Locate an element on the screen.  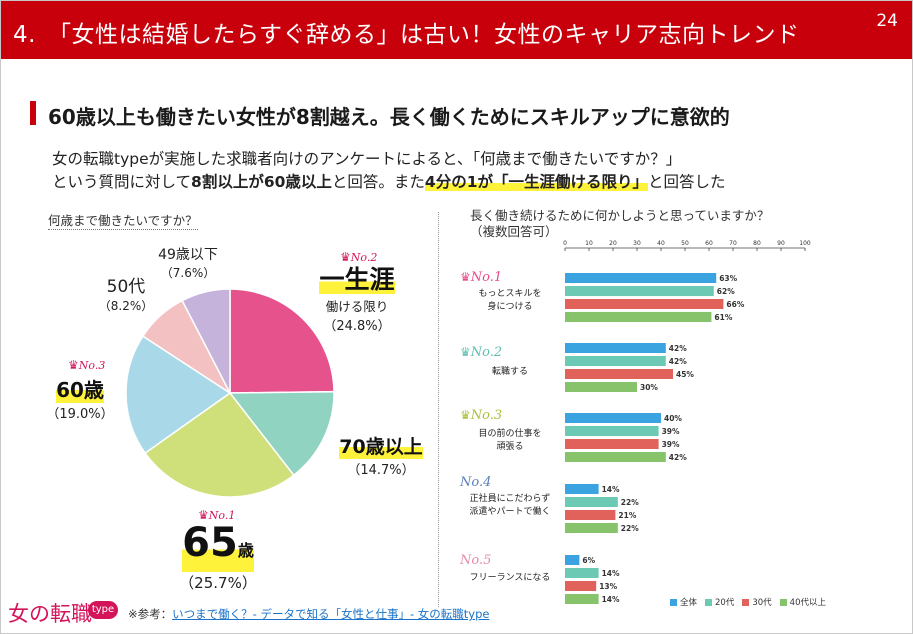
bar-item-label-1: もっとスキルを 身につける is located at coordinates (510, 301).